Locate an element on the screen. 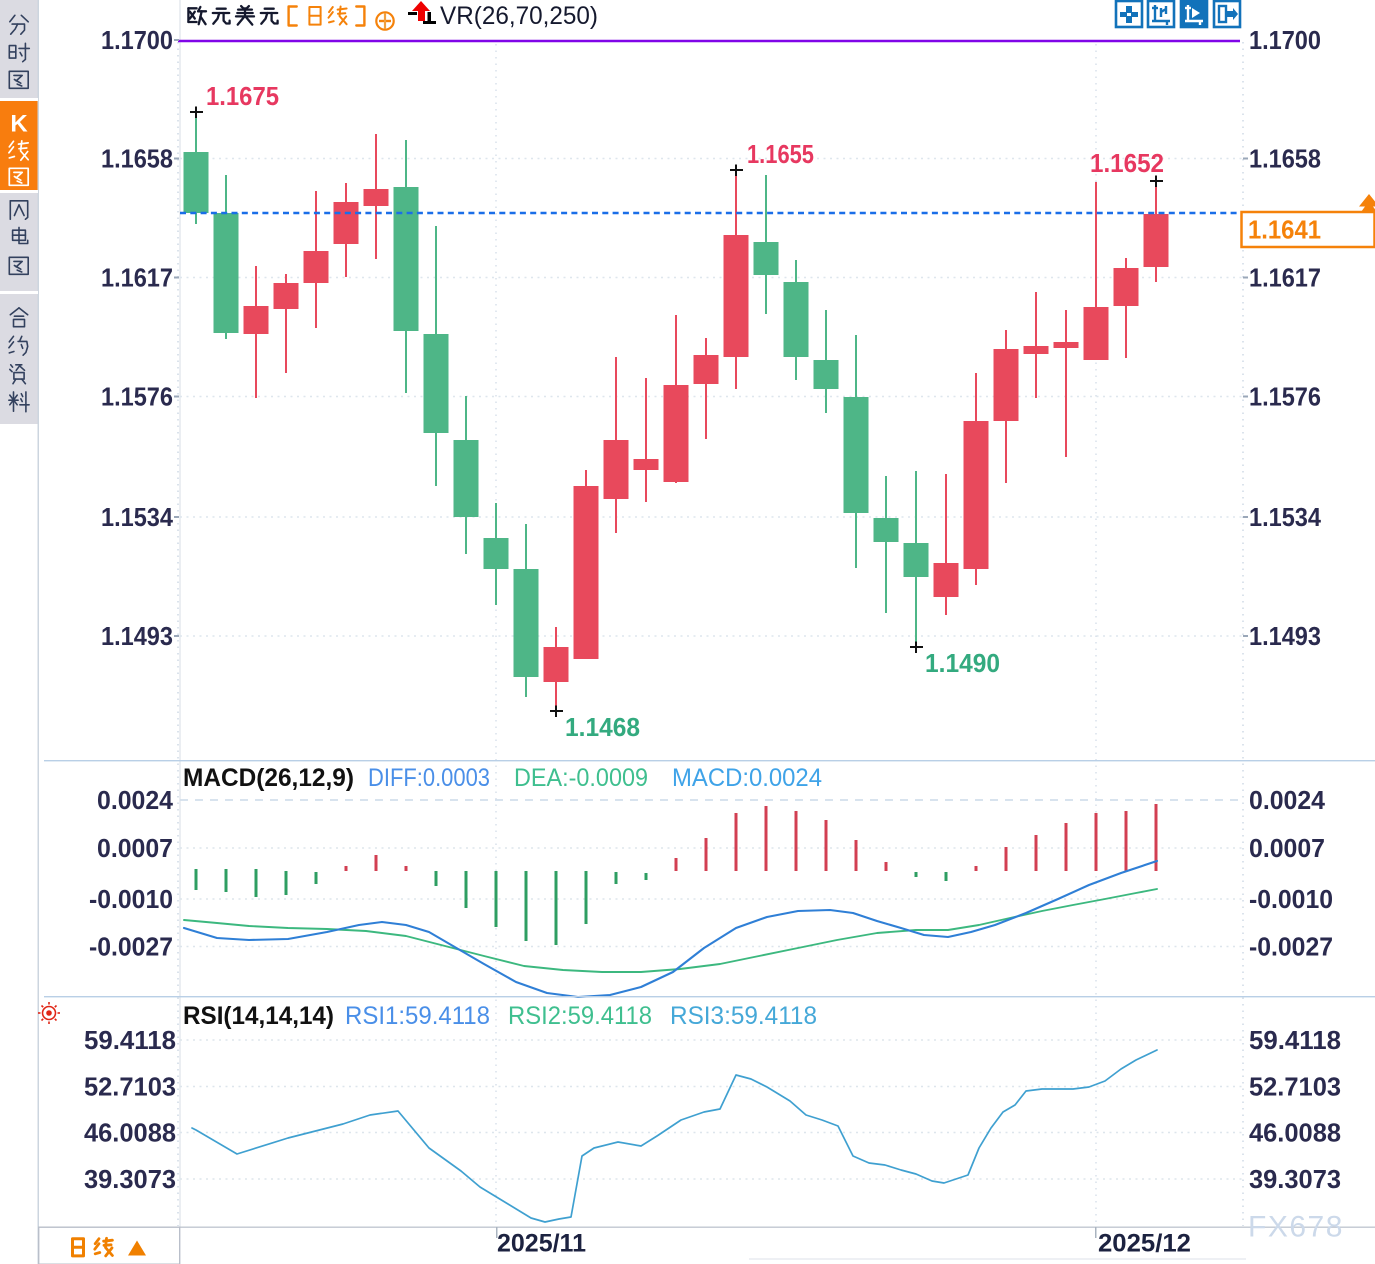 Image resolution: width=1375 pixels, height=1264 pixels. svg-text: VR(26,70,250) is located at coordinates (519, 16).